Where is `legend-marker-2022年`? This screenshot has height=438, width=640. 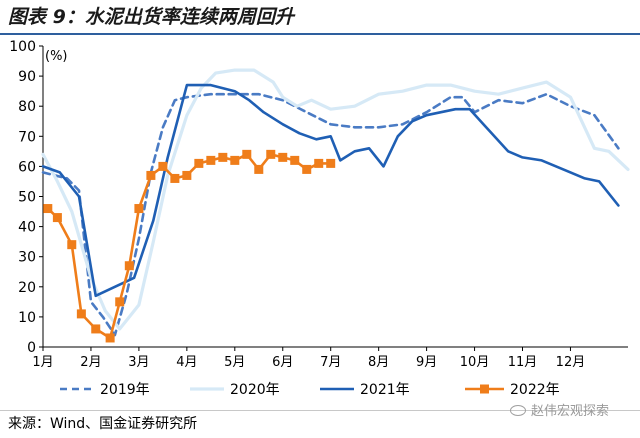 legend-marker-2022年 is located at coordinates (484, 389).